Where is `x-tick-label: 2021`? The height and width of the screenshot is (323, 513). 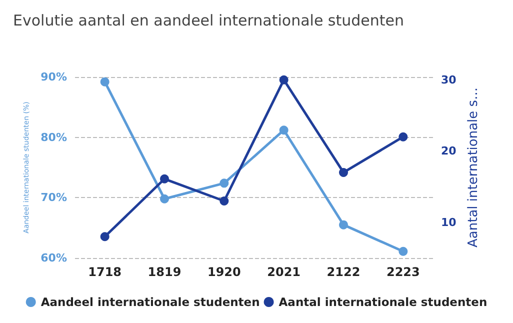 x-tick-label: 2021 is located at coordinates (284, 272).